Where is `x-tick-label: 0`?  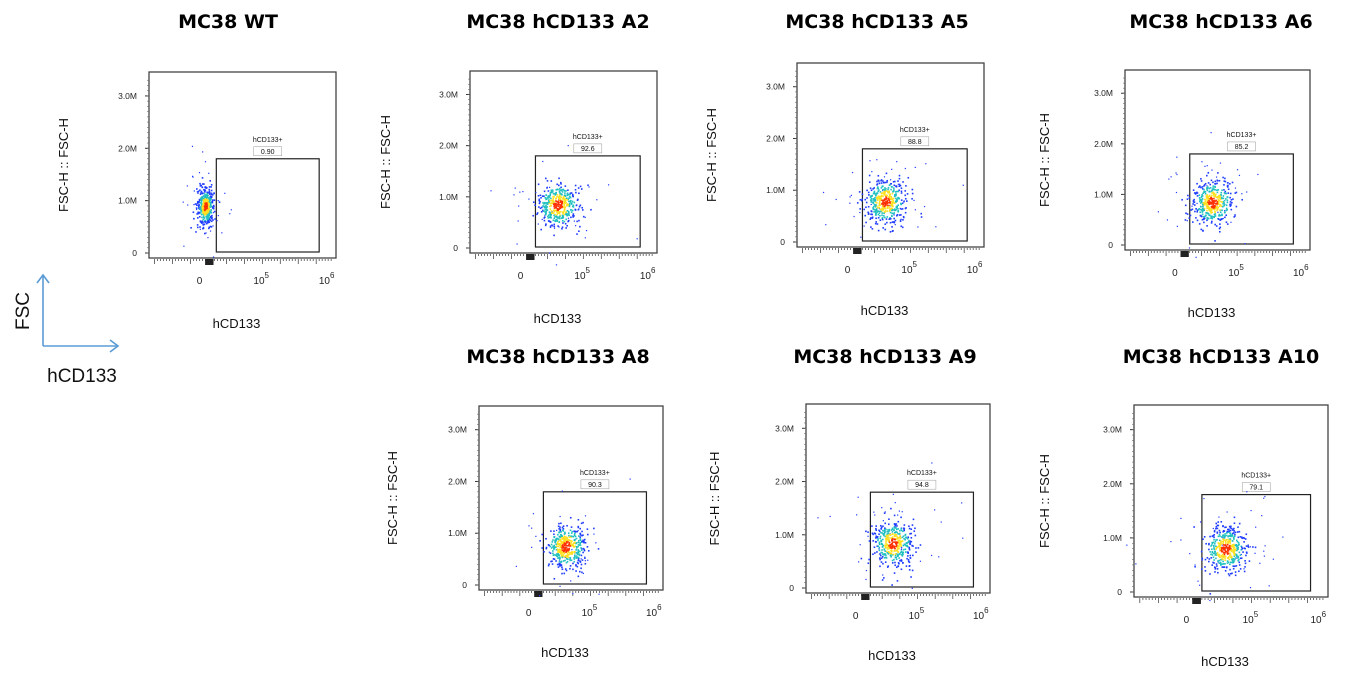 x-tick-label: 0 is located at coordinates (1175, 273).